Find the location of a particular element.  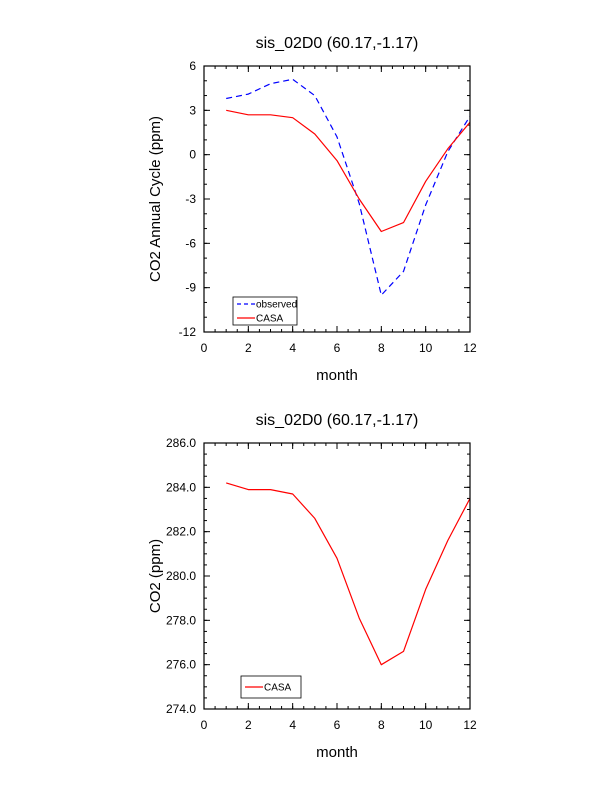

legend: CASA is located at coordinates (271, 687).